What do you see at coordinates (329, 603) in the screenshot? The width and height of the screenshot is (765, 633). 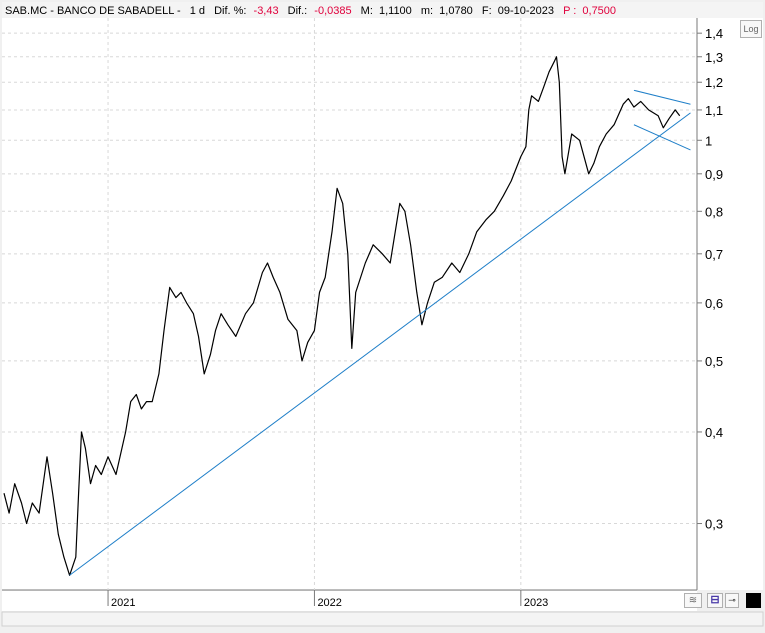 I see `x-tick-label: 2022` at bounding box center [329, 603].